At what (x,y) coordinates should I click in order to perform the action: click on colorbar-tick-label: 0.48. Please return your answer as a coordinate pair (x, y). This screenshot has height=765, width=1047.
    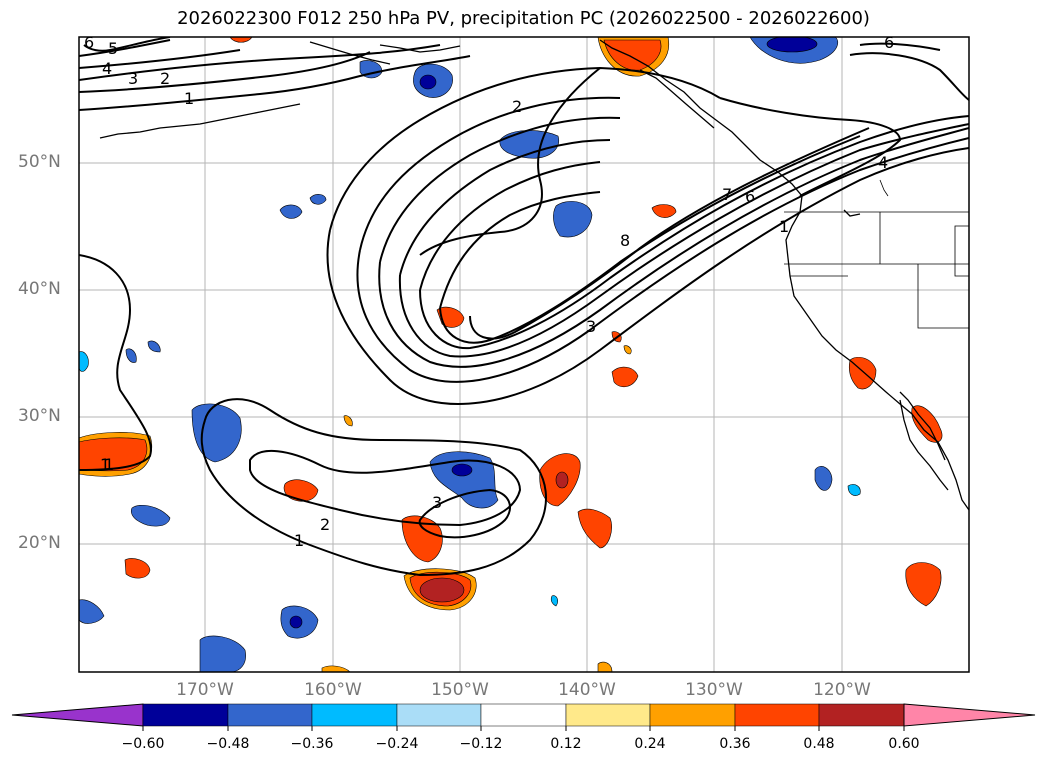
    Looking at the image, I should click on (819, 744).